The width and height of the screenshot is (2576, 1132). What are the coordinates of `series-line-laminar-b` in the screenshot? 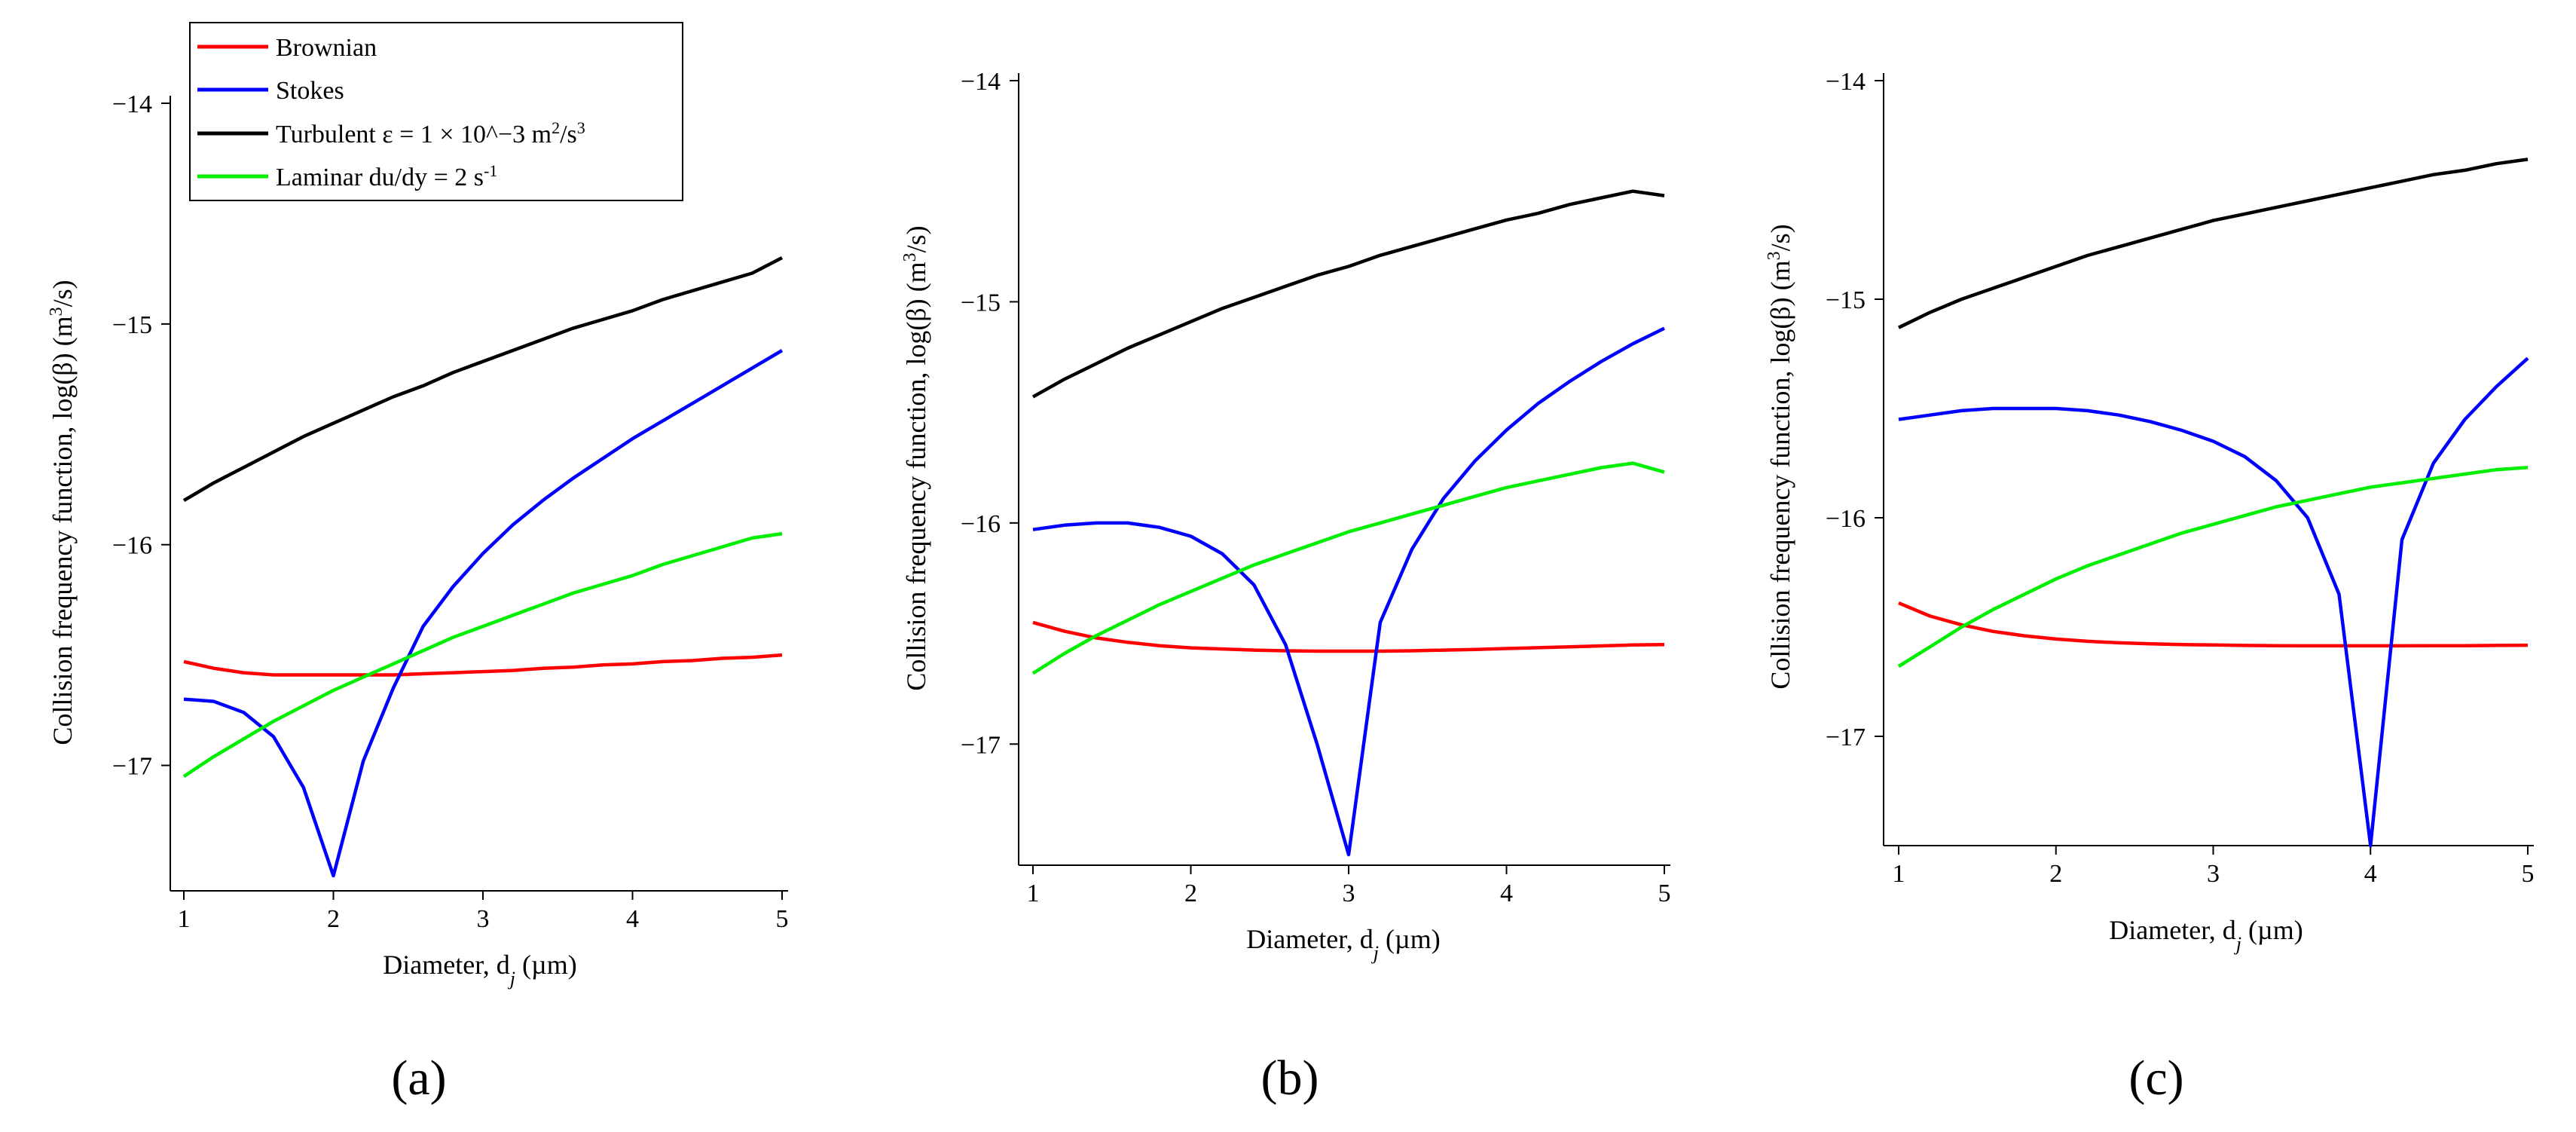 It's located at (1348, 568).